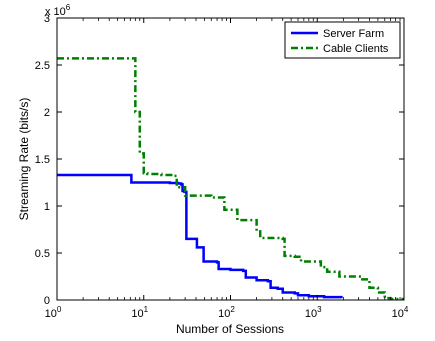 The image size is (435, 341). I want to click on legend-label-server-farm: Server Farm, so click(353, 34).